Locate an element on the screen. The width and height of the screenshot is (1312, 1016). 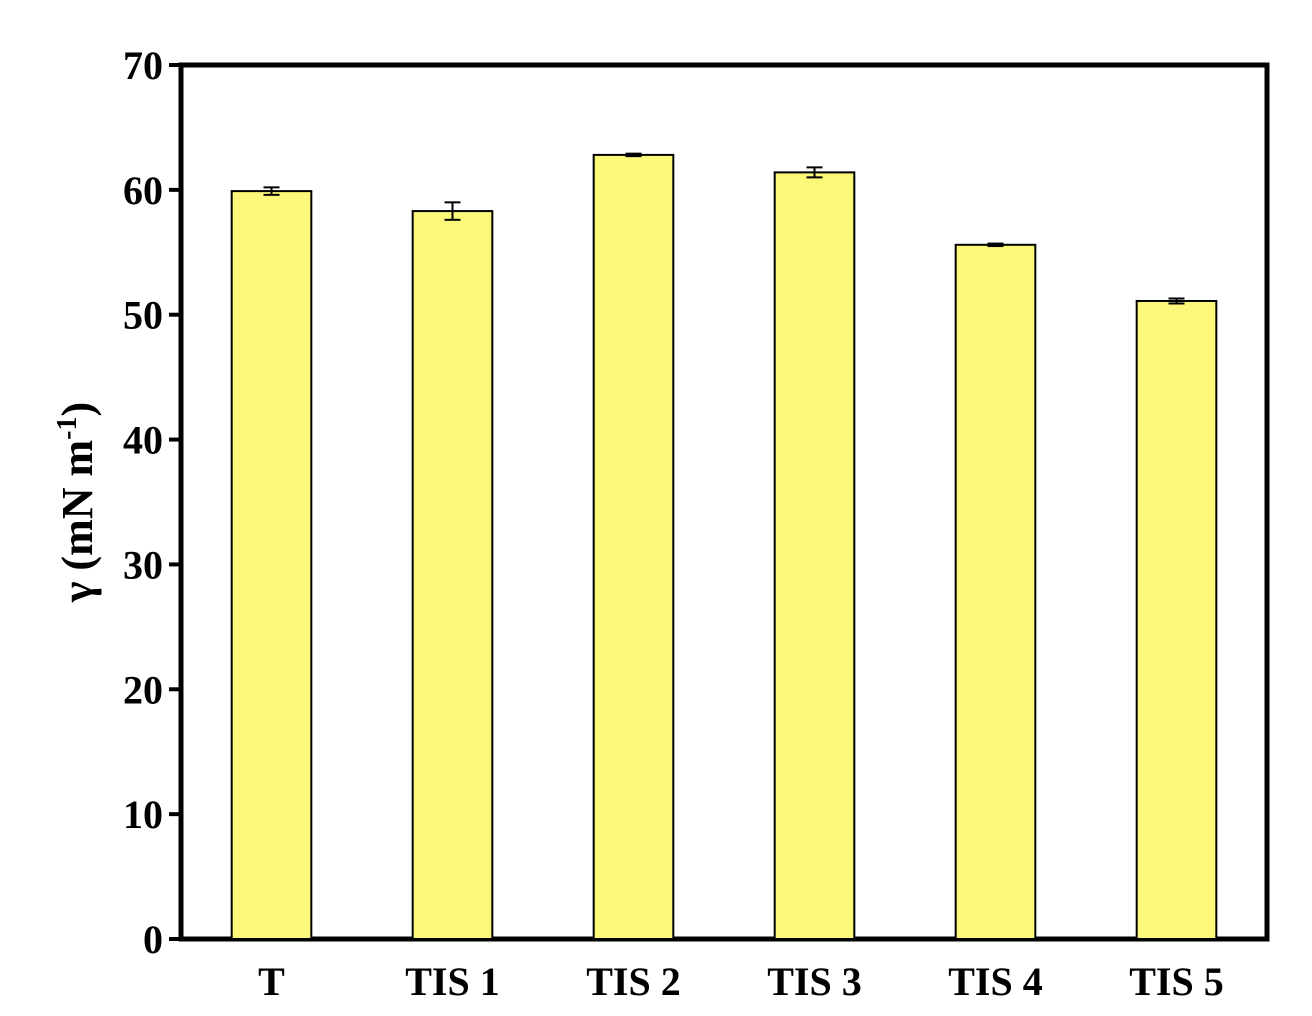
y-tick-label: 70 is located at coordinates (143, 65).